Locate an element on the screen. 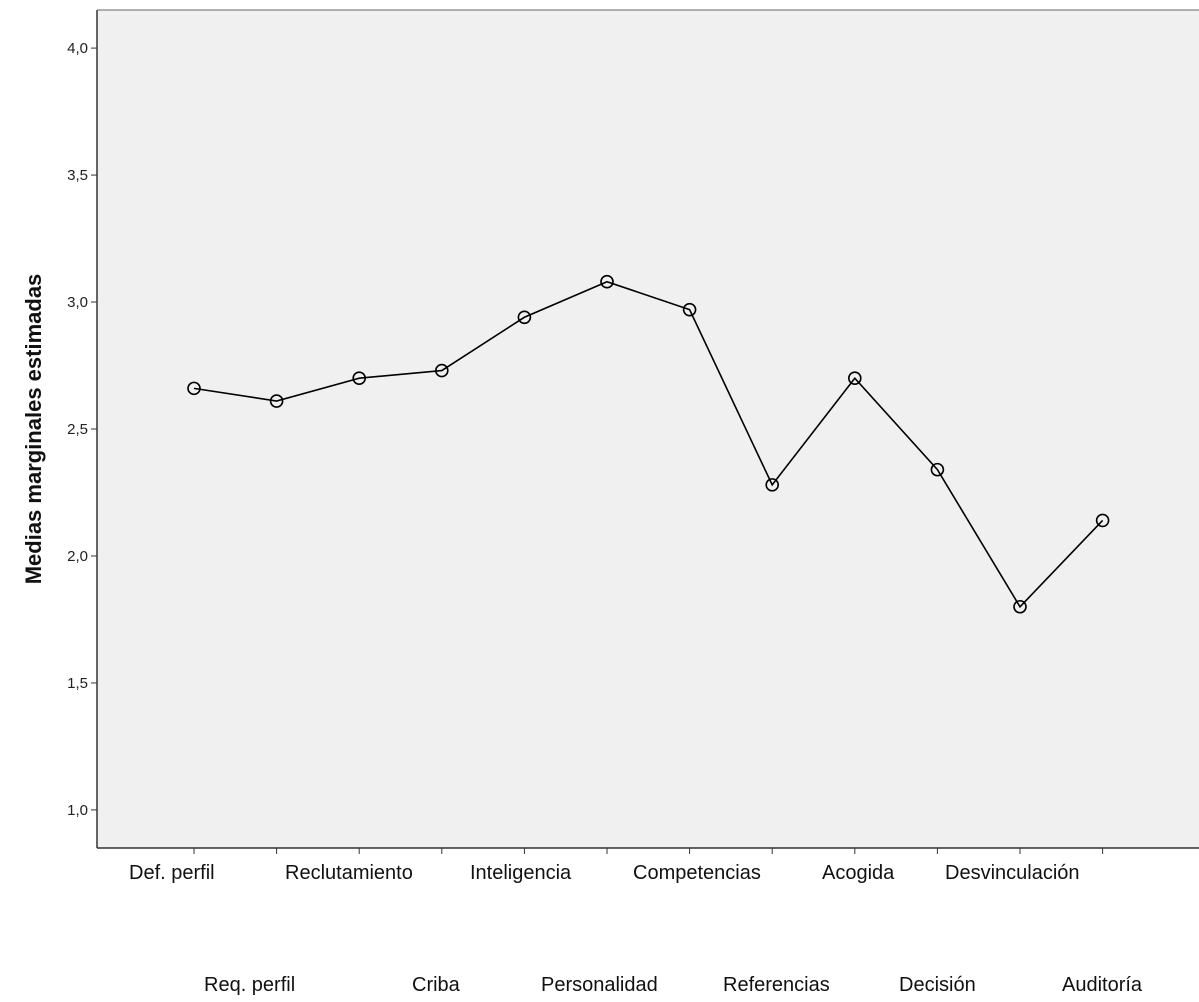 This screenshot has height=1002, width=1199. activity-name: Reclutamiento is located at coordinates (349, 873).